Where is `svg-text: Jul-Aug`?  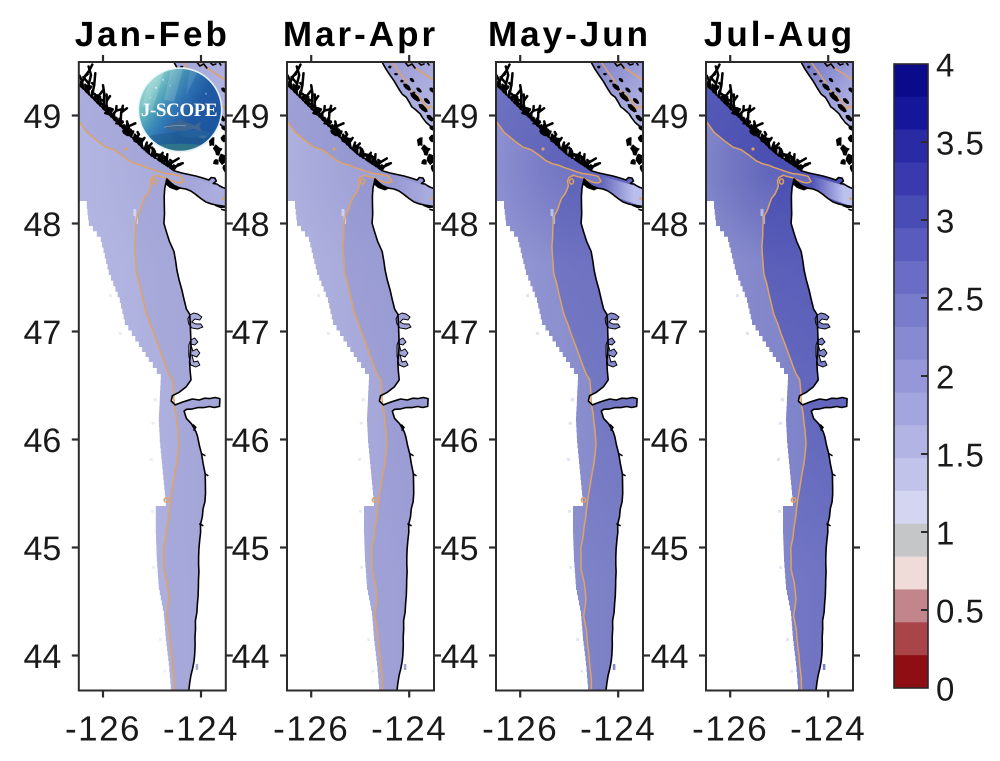 svg-text: Jul-Aug is located at coordinates (779, 34).